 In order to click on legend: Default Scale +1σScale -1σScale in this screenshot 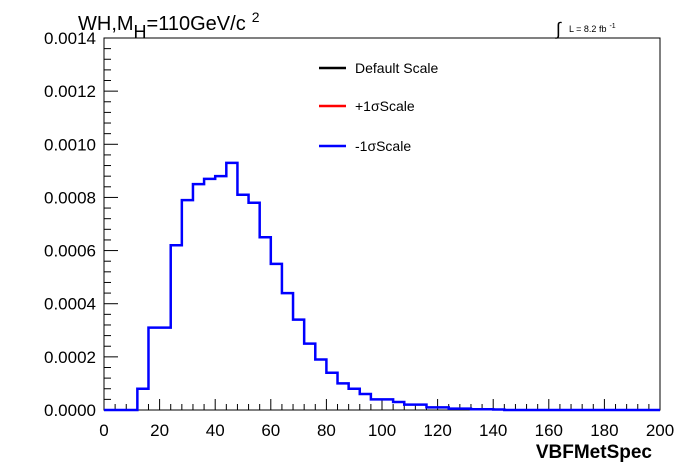, I will do `click(378, 107)`.